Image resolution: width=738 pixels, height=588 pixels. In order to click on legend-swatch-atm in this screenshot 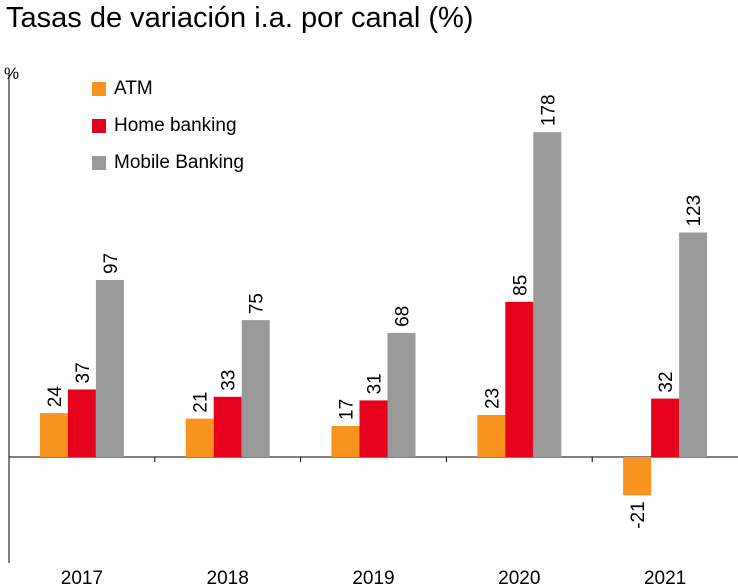, I will do `click(99, 88)`.